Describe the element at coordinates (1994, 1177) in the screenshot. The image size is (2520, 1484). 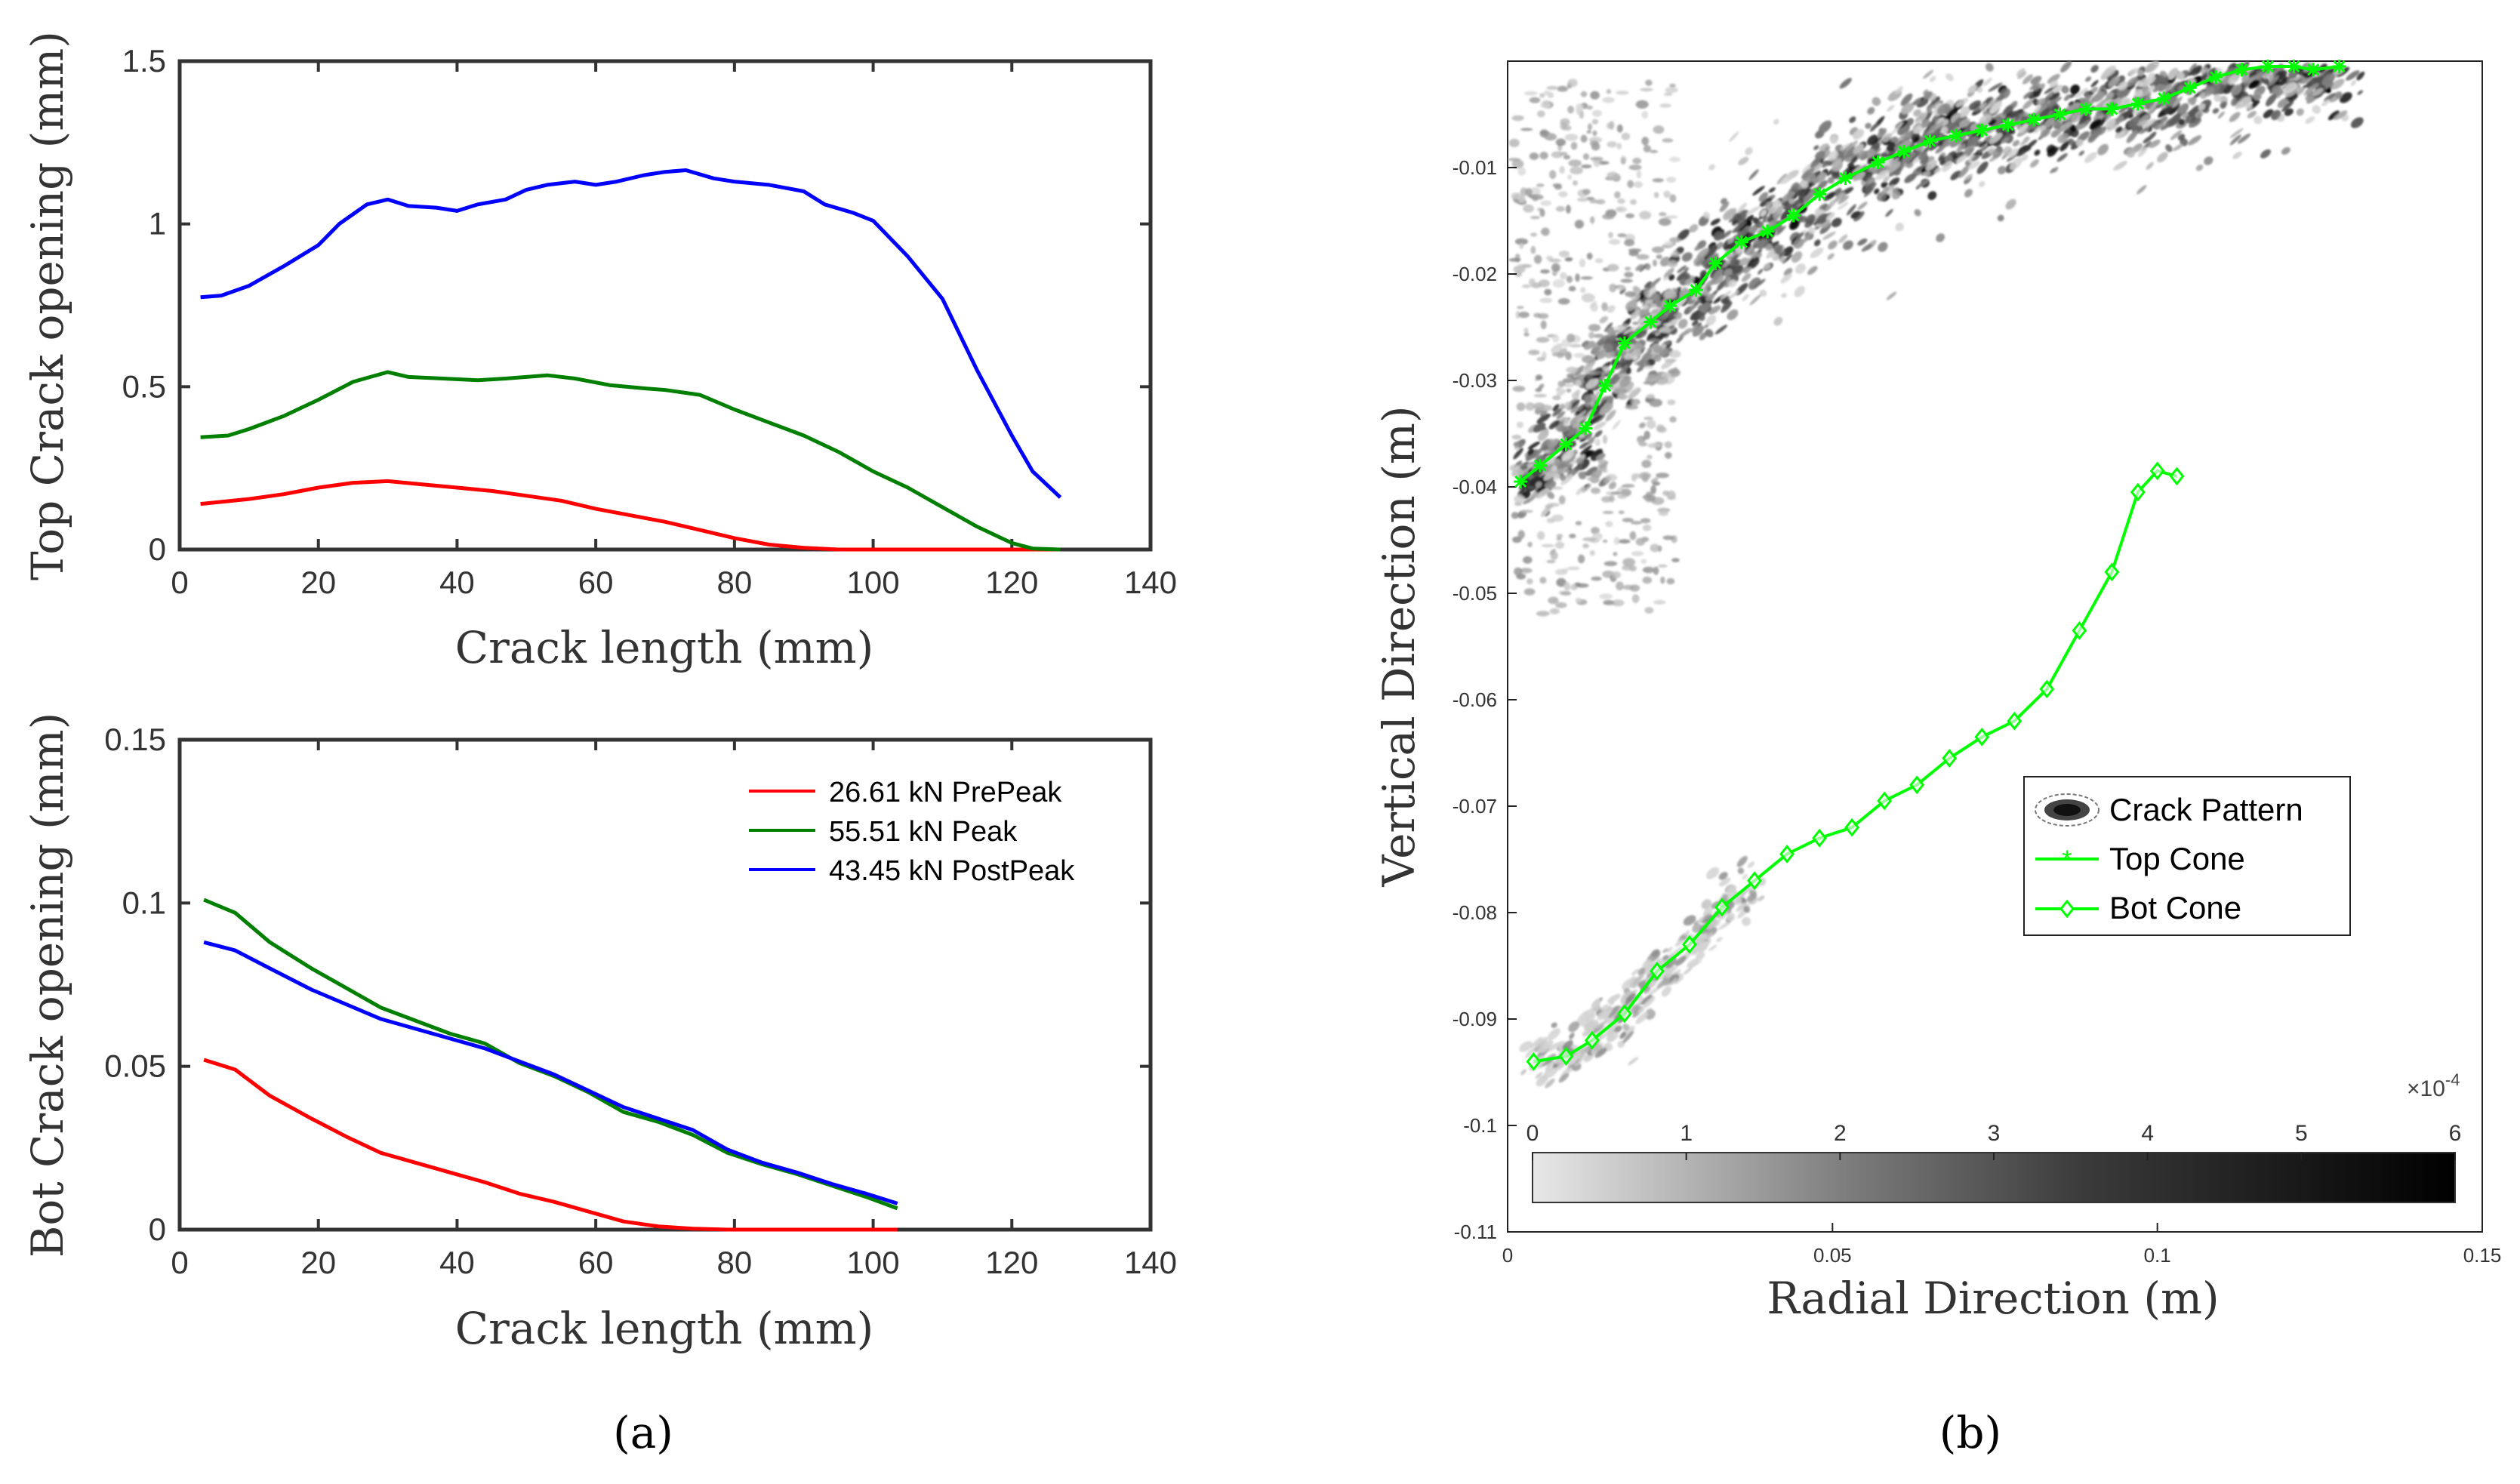
I see `colorbar-gradient` at that location.